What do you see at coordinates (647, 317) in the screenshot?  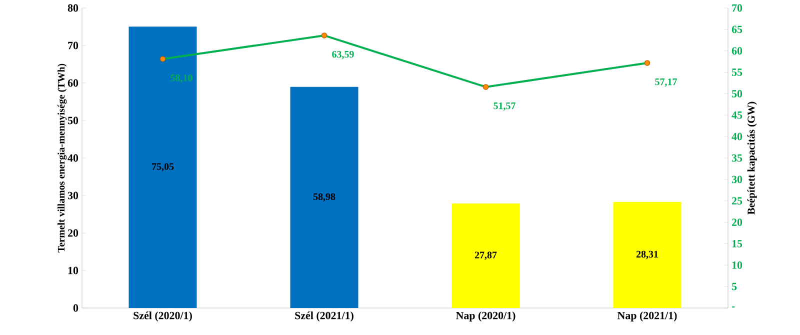 I see `x-tick-label: Nap (2021/1)` at bounding box center [647, 317].